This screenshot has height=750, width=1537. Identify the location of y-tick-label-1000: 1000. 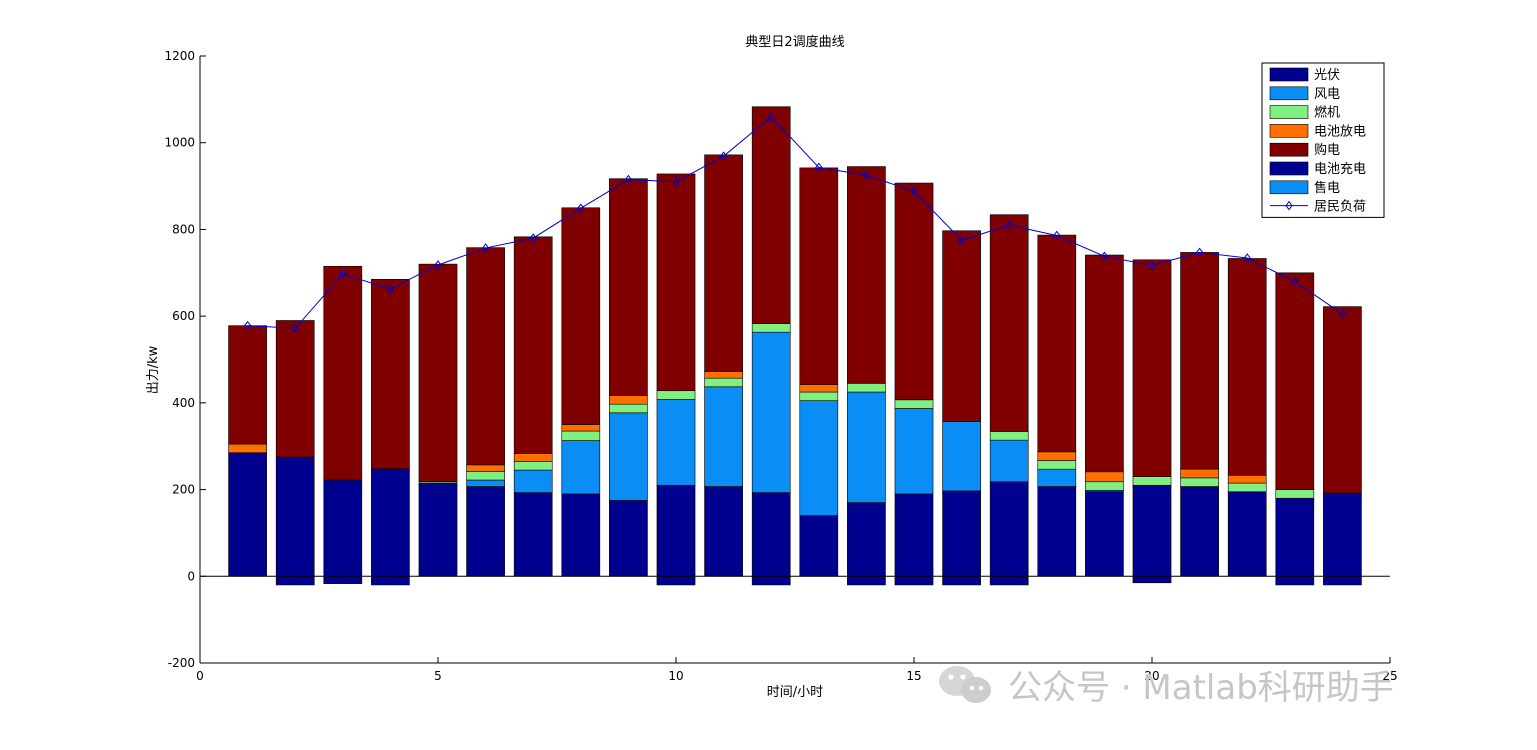
(179, 143).